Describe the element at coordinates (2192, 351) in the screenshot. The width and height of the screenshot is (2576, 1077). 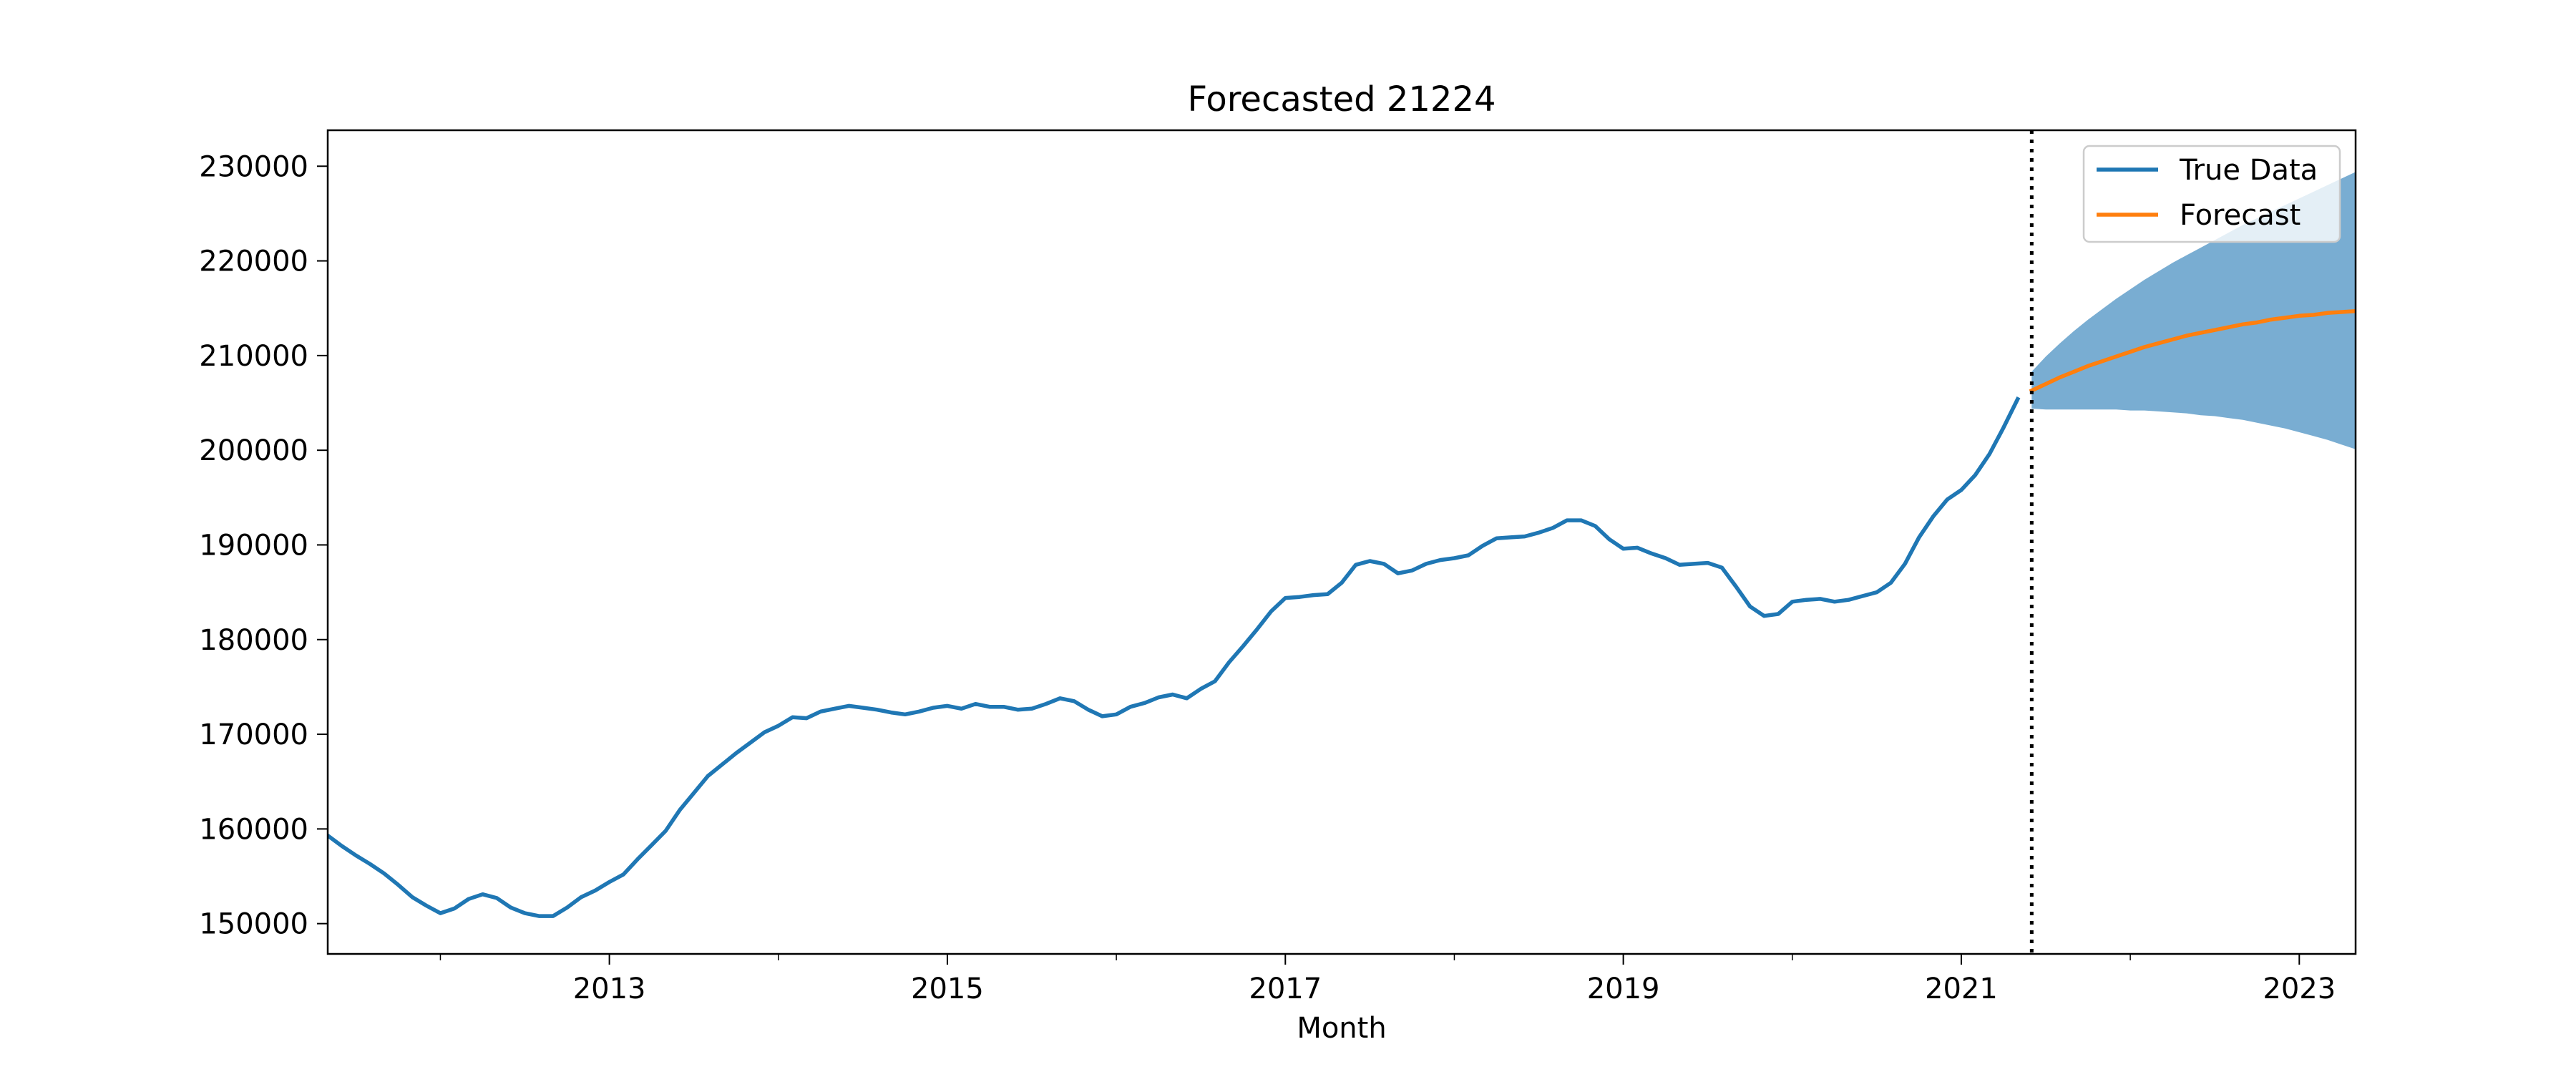
I see `series-line-forecast` at that location.